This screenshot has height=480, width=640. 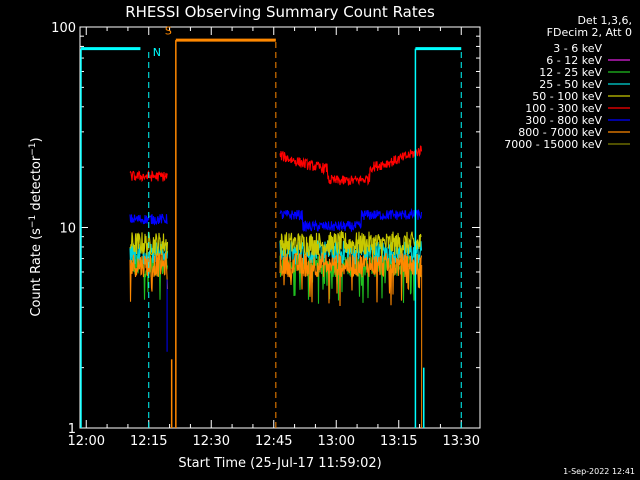 I want to click on x-tick-label: 13:30, so click(x=461, y=441).